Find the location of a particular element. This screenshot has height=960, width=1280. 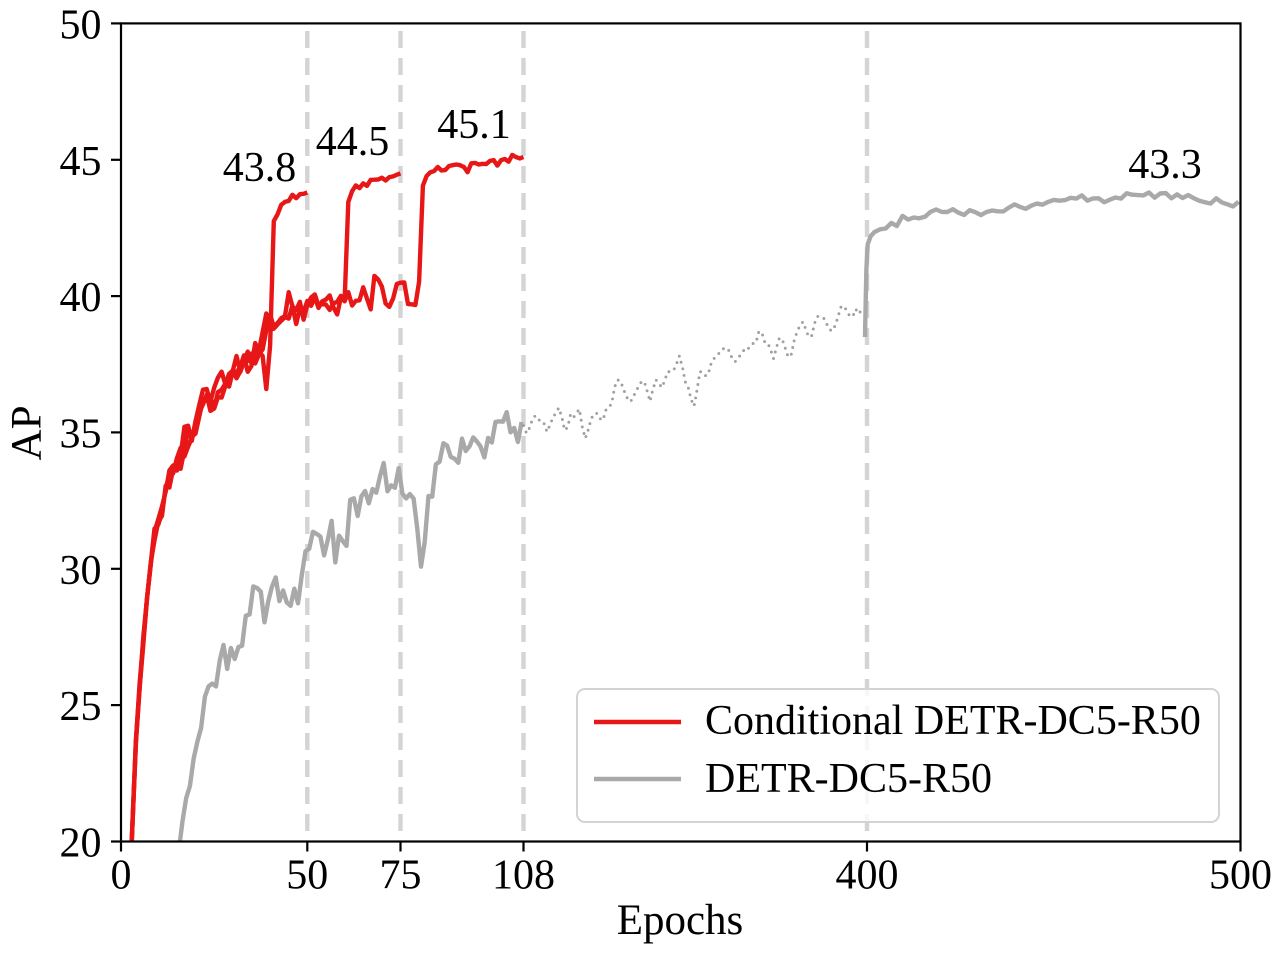

svg-text: 45 is located at coordinates (81, 162).